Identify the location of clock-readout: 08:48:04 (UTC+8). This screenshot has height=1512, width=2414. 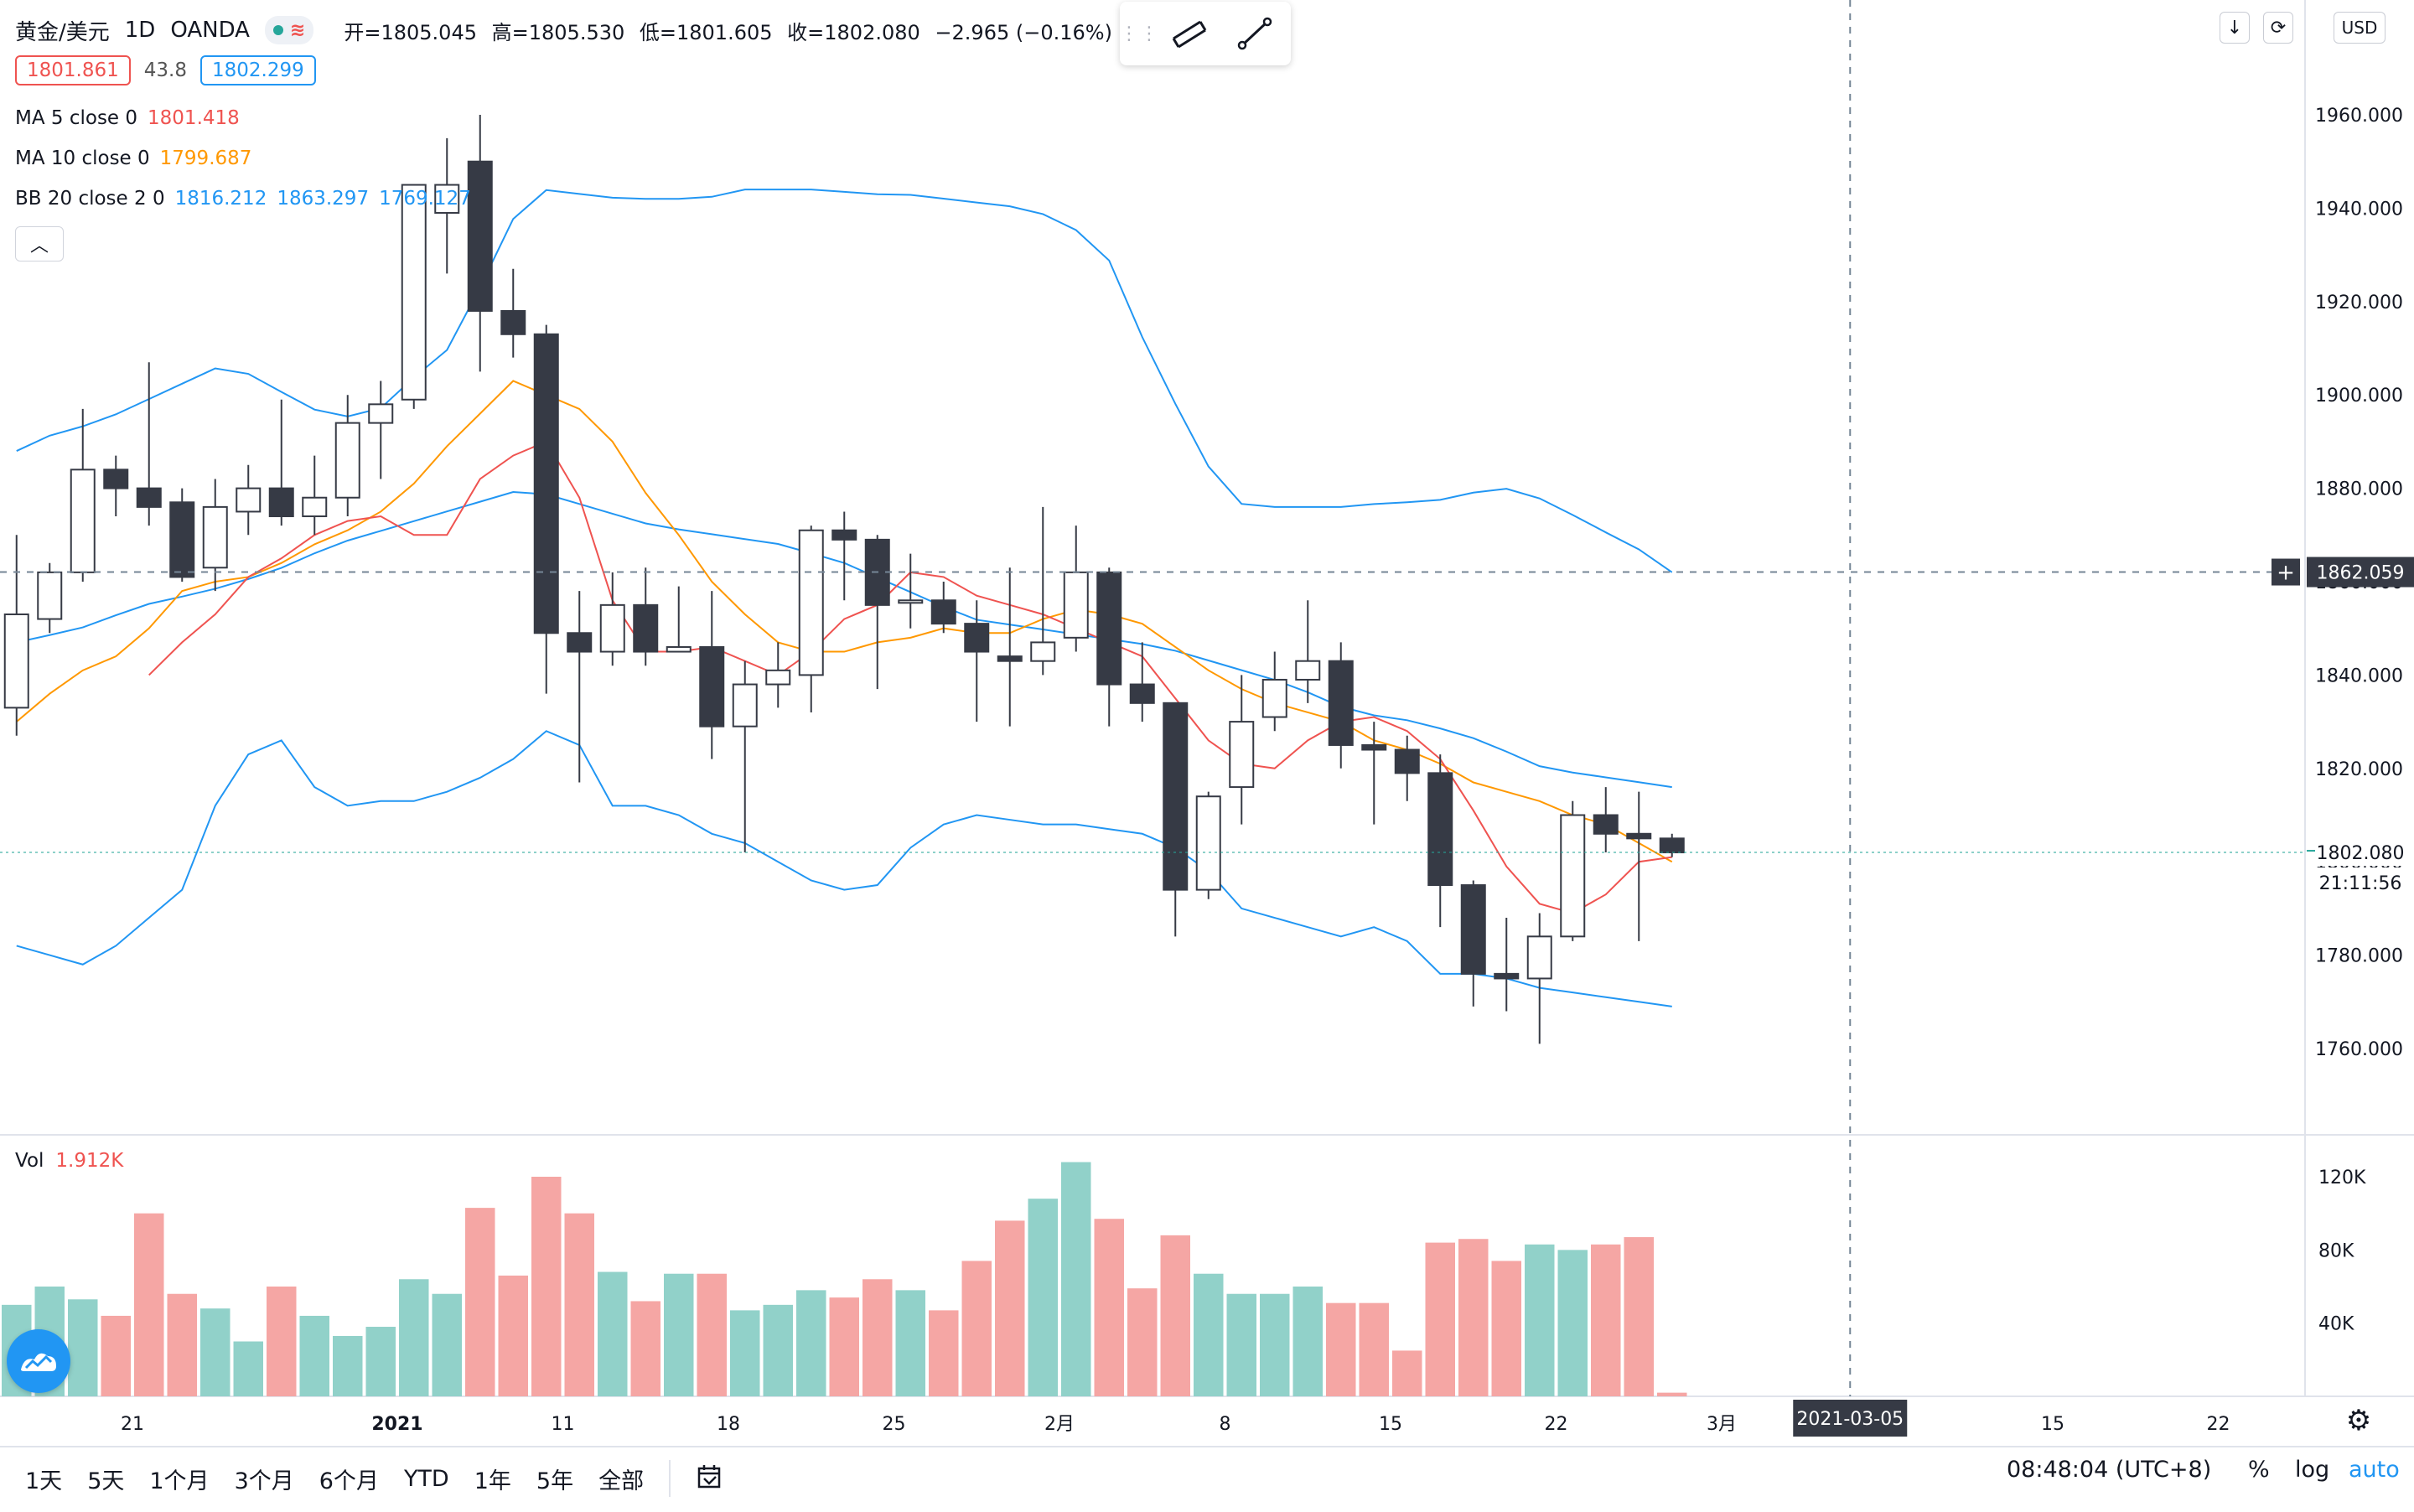
(2110, 1470).